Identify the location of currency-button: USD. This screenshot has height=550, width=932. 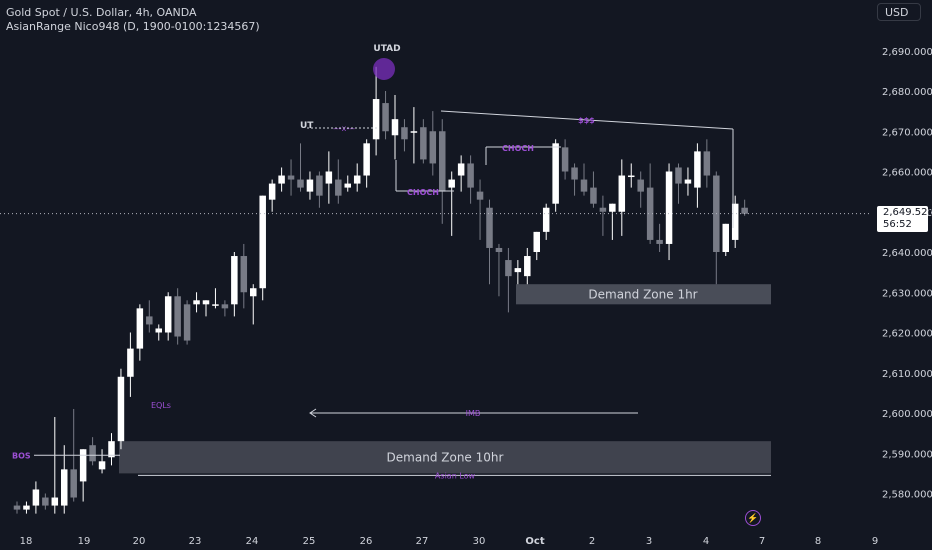
(899, 12).